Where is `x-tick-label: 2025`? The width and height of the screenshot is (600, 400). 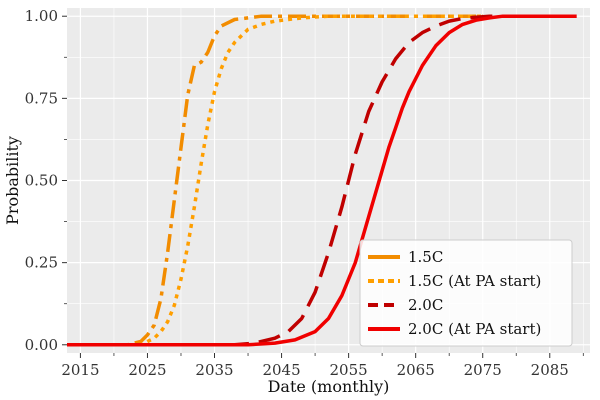
x-tick-label: 2025 is located at coordinates (147, 370).